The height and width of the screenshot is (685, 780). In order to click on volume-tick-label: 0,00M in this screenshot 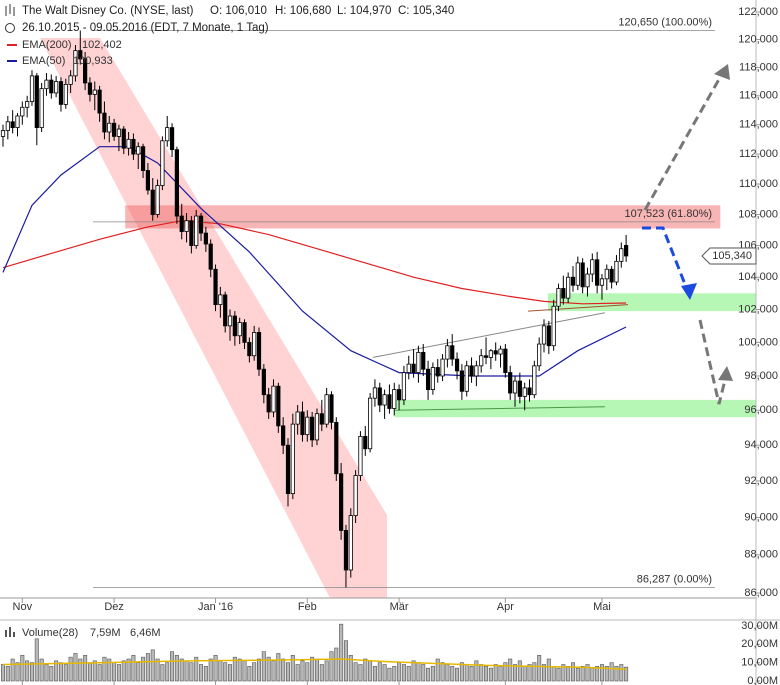, I will do `click(762, 680)`.